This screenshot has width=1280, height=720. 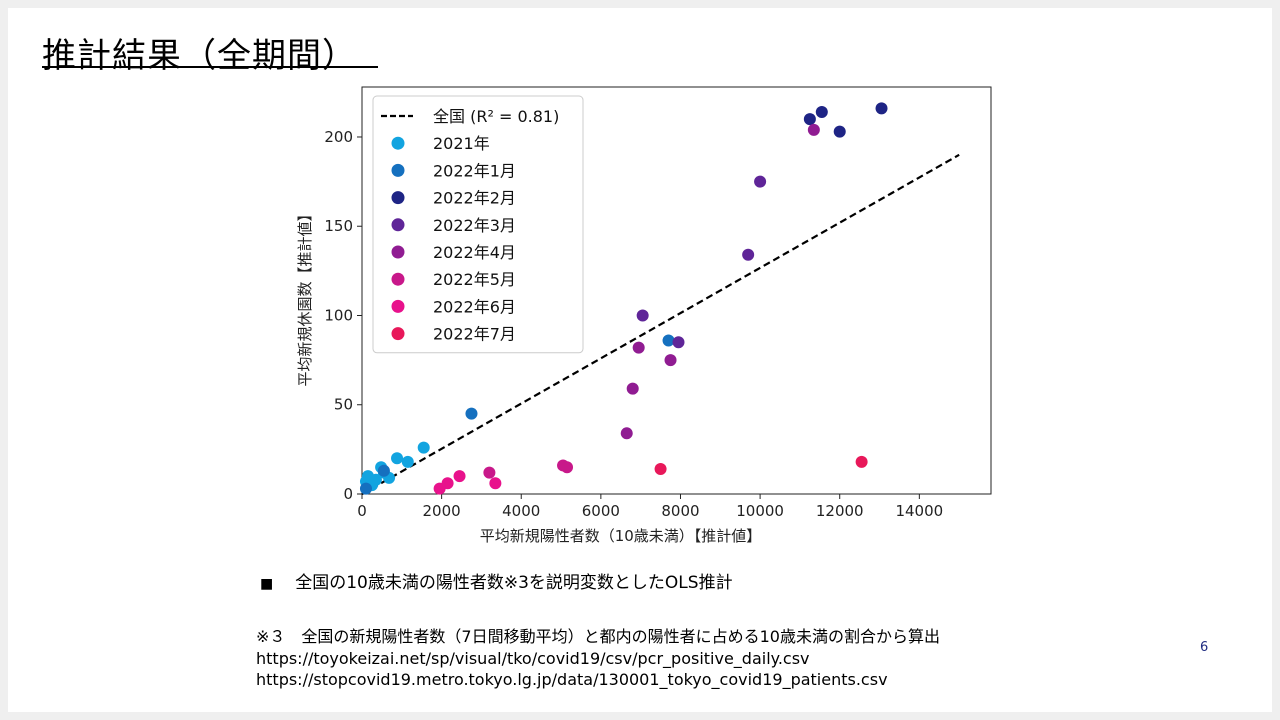 What do you see at coordinates (474, 279) in the screenshot?
I see `legend-label: 2022年5月` at bounding box center [474, 279].